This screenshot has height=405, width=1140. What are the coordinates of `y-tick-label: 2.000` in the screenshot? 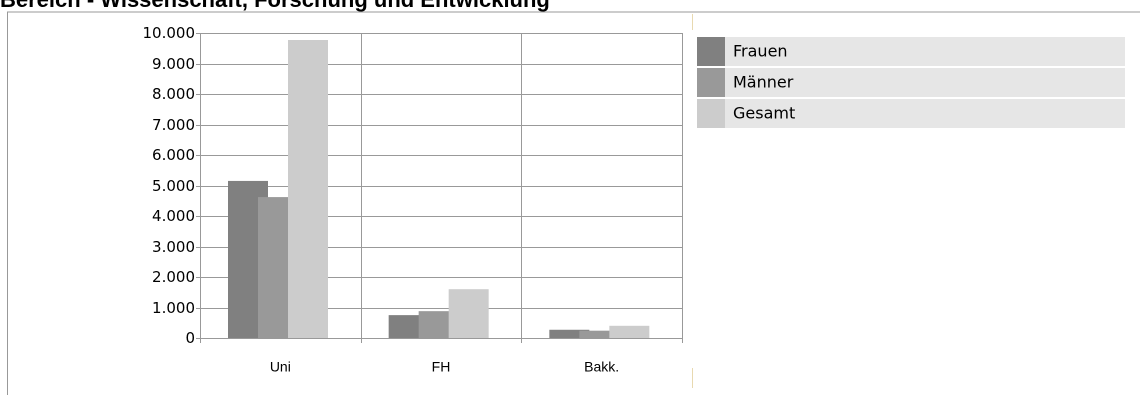 It's located at (173, 277).